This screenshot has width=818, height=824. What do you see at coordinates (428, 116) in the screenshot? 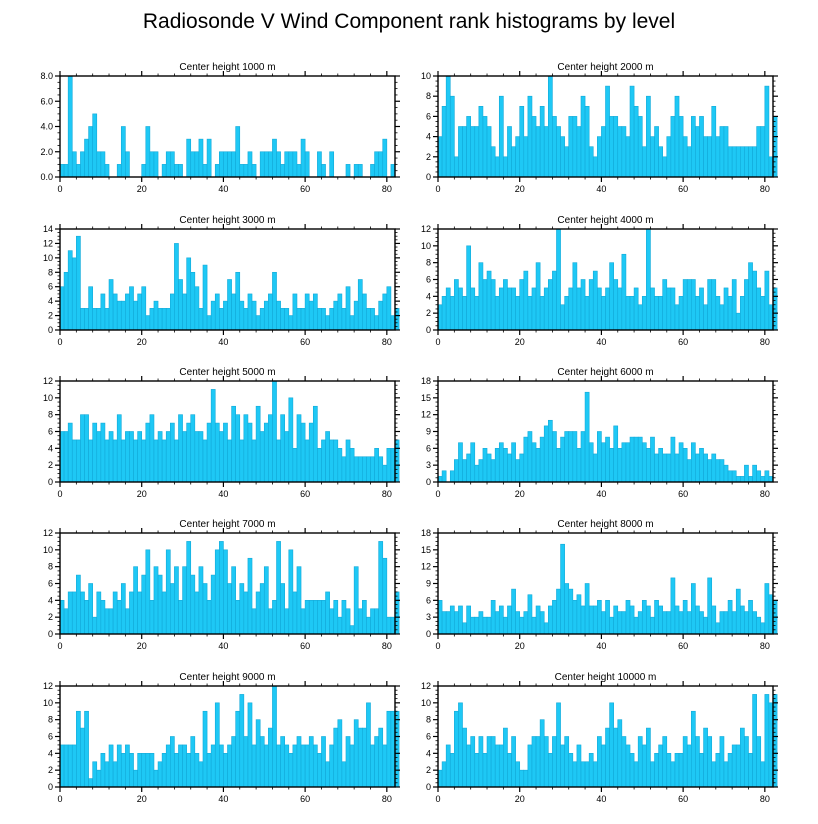
I see `y-tick-label: 6` at bounding box center [428, 116].